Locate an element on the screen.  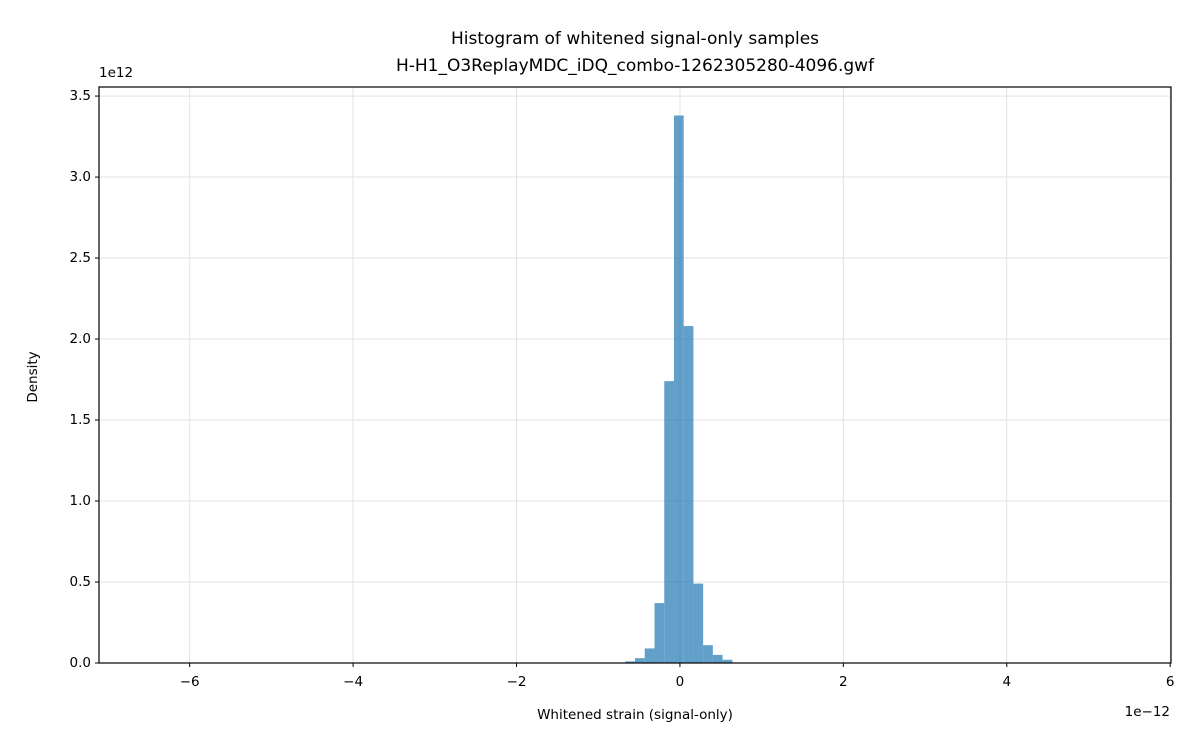
x-tick-label: 0 is located at coordinates (680, 682).